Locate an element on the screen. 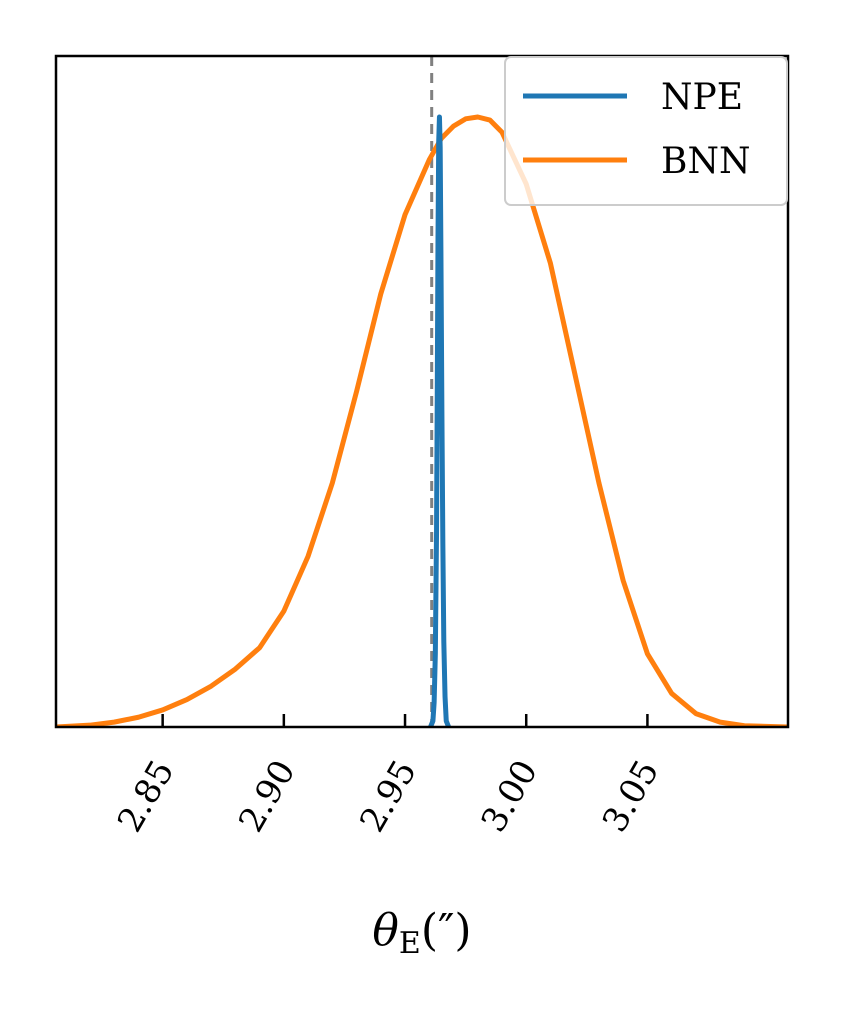  x-tick-label: 2.95 is located at coordinates (388, 797).